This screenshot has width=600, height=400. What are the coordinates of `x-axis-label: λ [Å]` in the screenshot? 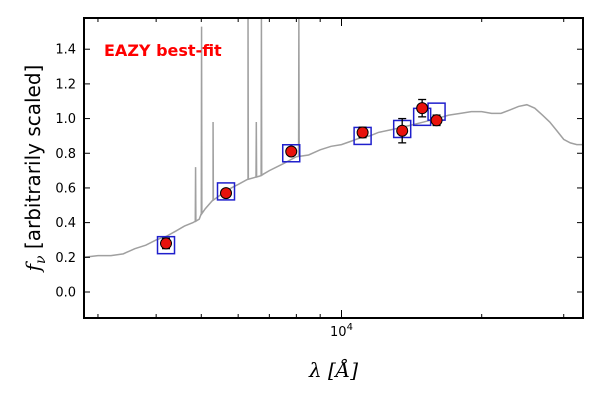 It's located at (333, 369).